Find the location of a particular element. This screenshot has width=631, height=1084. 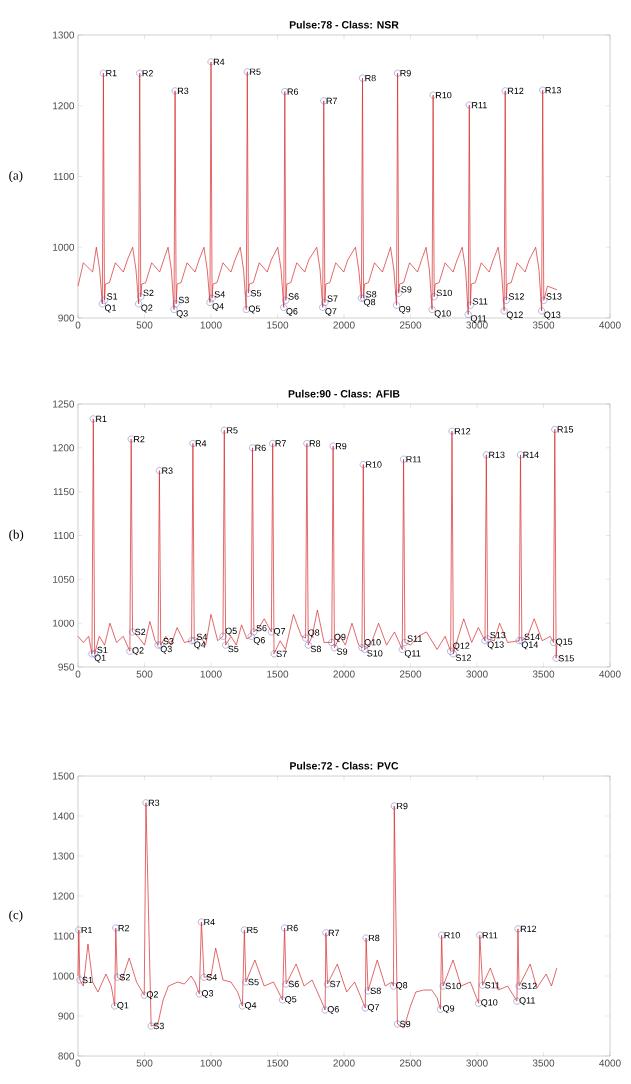

annotation: S10 is located at coordinates (453, 986).